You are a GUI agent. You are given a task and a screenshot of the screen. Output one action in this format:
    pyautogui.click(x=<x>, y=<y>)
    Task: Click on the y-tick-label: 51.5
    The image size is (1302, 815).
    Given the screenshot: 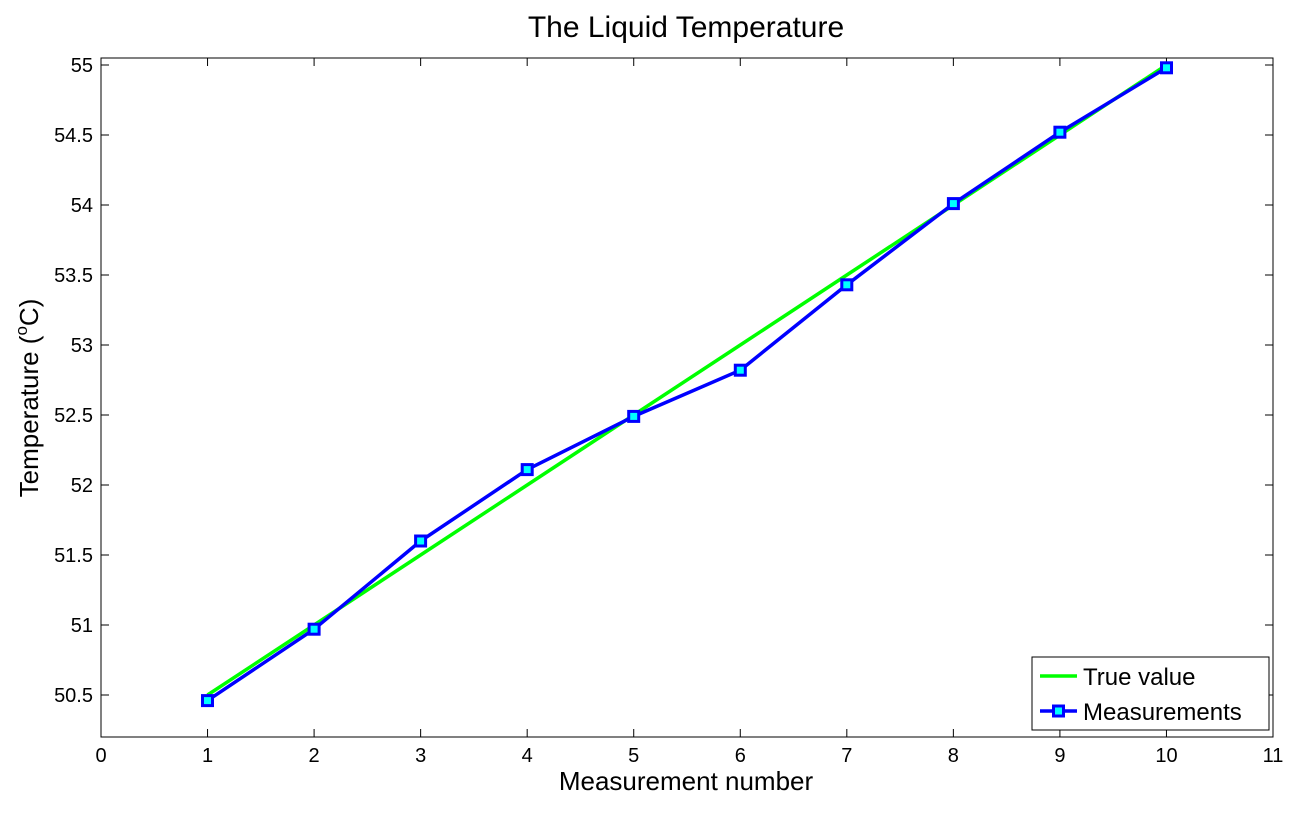 What is the action you would take?
    pyautogui.click(x=73, y=556)
    